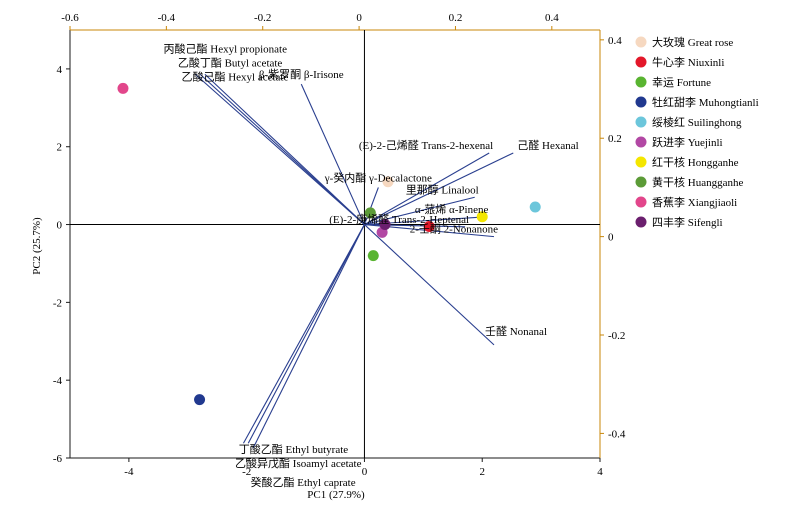 Image resolution: width=797 pixels, height=524 pixels. What do you see at coordinates (442, 189) in the screenshot?
I see `vector-label: 里那醇 Linalool` at bounding box center [442, 189].